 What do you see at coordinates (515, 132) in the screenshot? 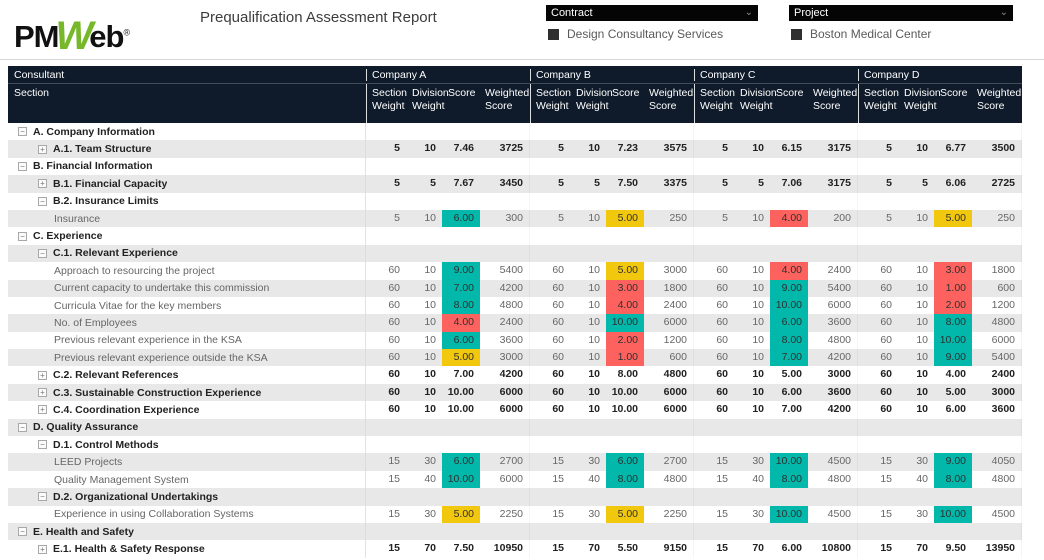
I see `table-row: − A. Company Information` at bounding box center [515, 132].